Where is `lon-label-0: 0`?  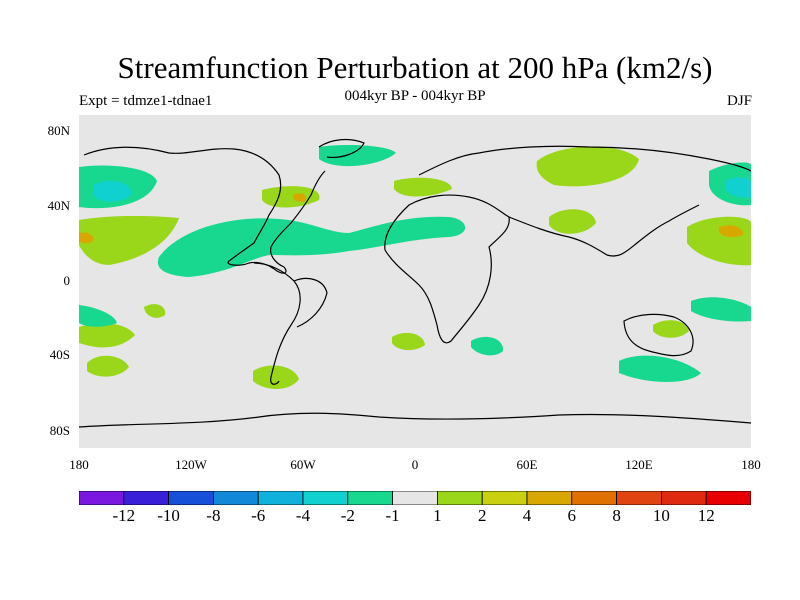
lon-label-0: 0 is located at coordinates (415, 464).